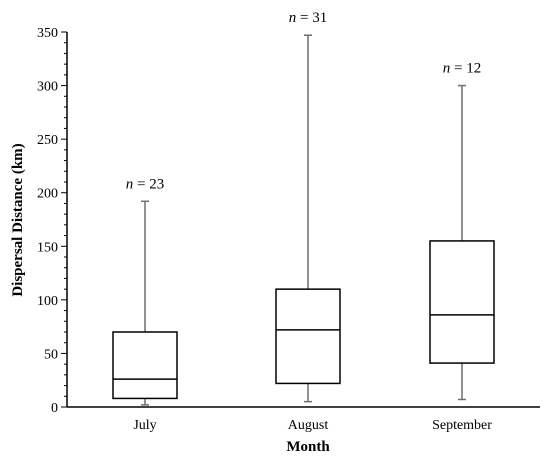 This screenshot has height=456, width=545. Describe the element at coordinates (145, 184) in the screenshot. I see `sample-size-label: n = 23` at that location.